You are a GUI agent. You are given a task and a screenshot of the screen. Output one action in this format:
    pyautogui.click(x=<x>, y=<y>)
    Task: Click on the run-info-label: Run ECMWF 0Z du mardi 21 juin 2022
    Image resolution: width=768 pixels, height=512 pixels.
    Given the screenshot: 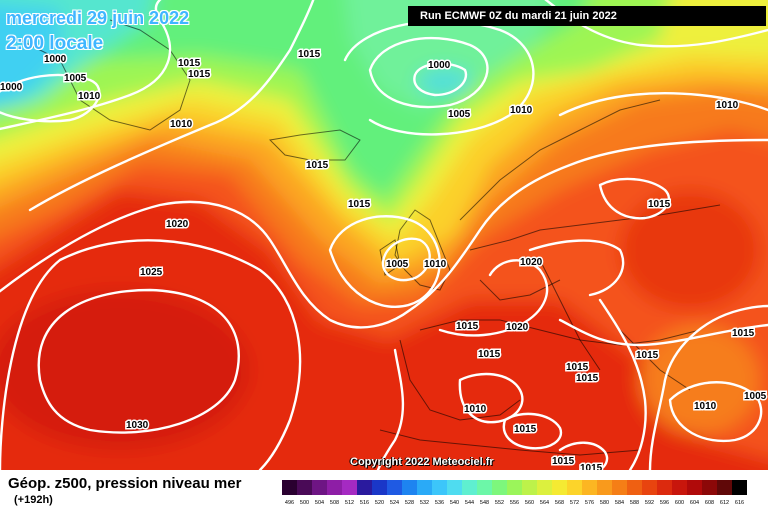 What is the action you would take?
    pyautogui.click(x=518, y=16)
    